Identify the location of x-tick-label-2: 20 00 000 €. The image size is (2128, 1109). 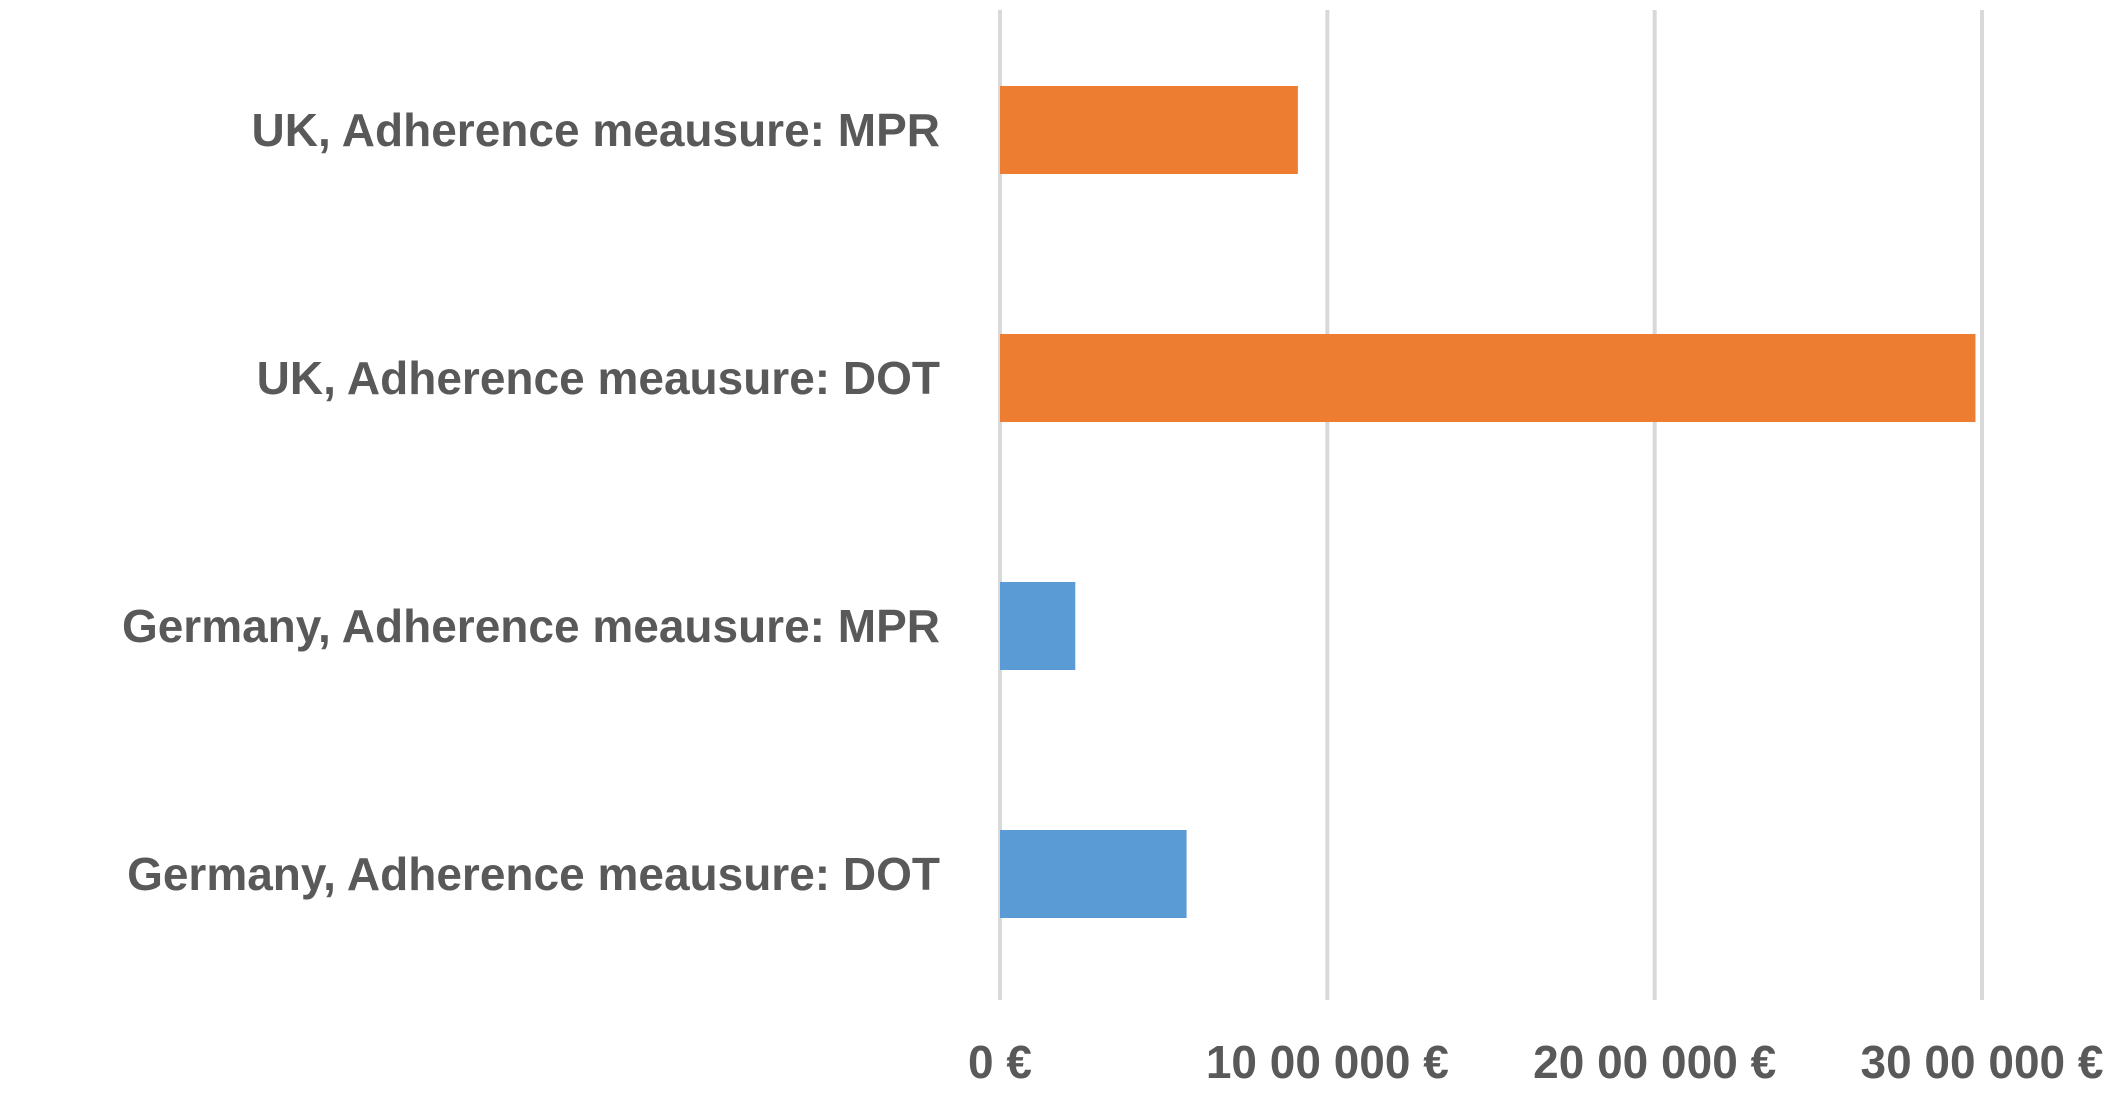
(1654, 1062).